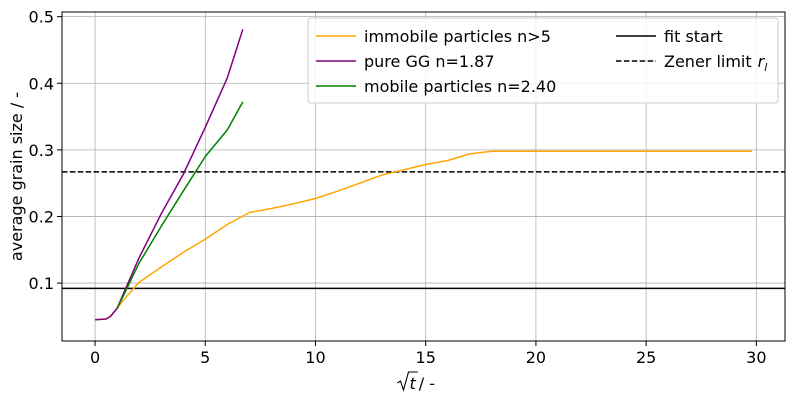  I want to click on x-tick-label: 25, so click(646, 357).